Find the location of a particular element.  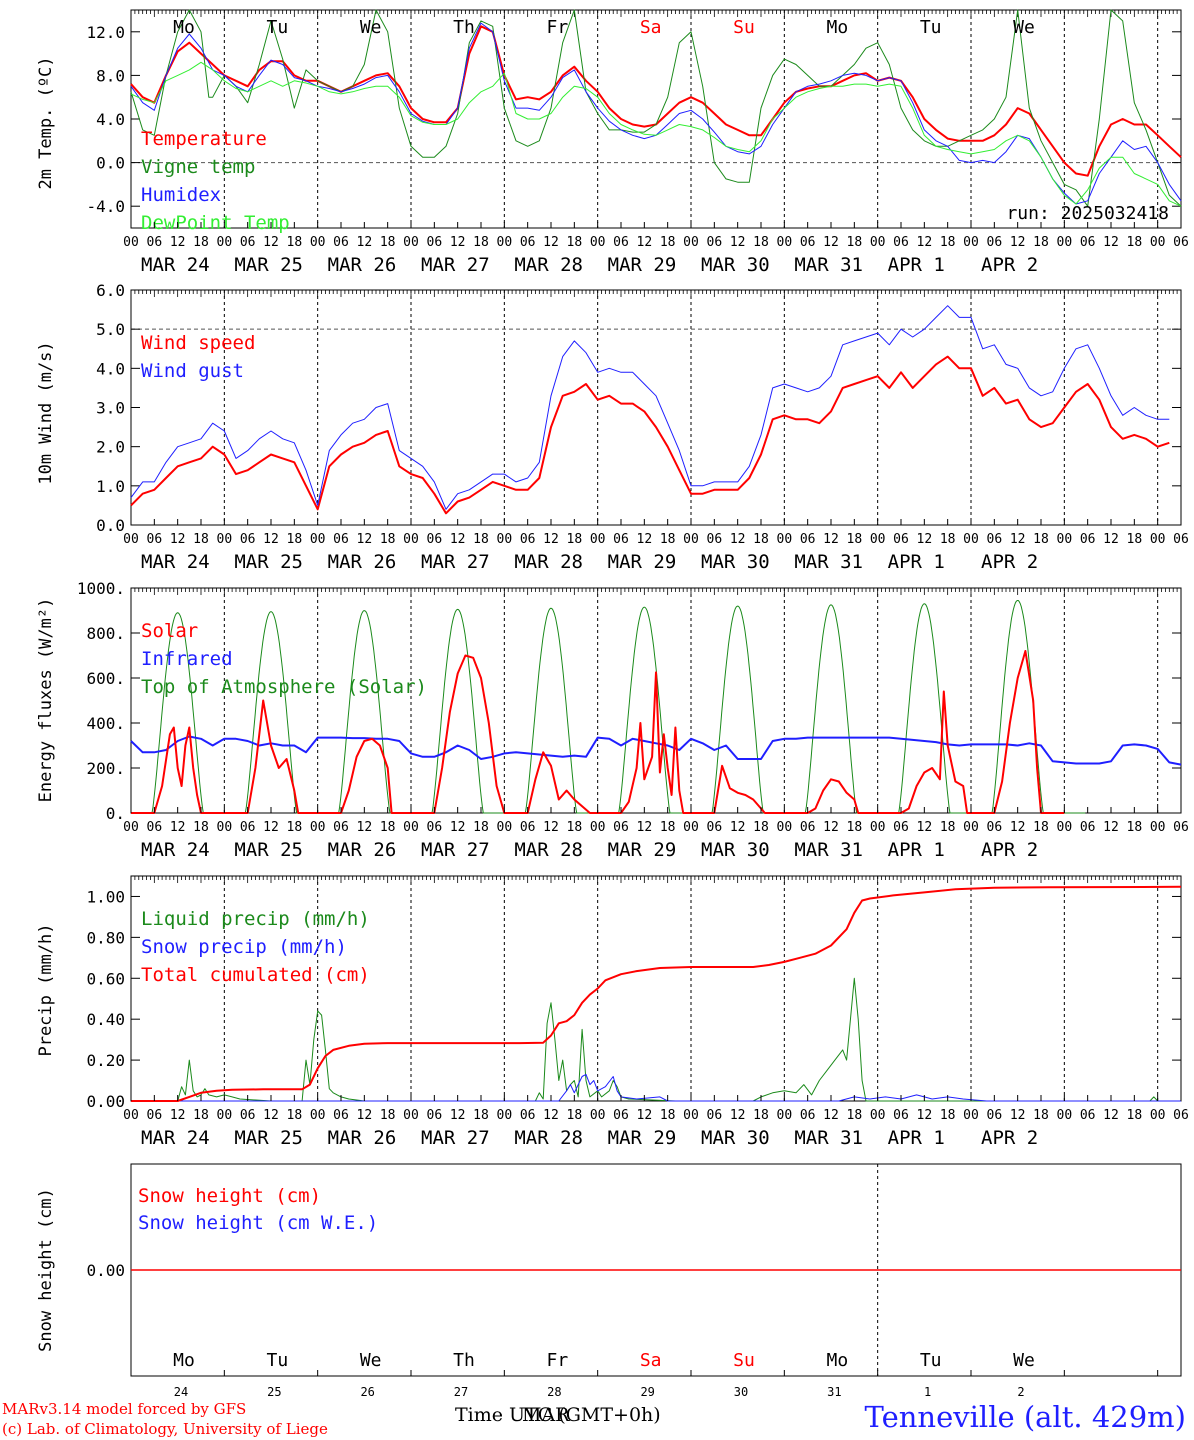

y-tick-label: 3.0 is located at coordinates (110, 408).